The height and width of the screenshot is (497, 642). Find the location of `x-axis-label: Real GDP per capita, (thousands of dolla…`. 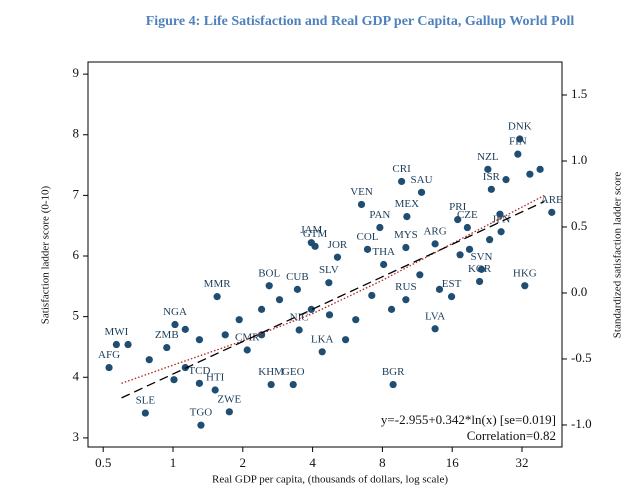

x-axis-label: Real GDP per capita, (thousands of dolla… is located at coordinates (330, 480).